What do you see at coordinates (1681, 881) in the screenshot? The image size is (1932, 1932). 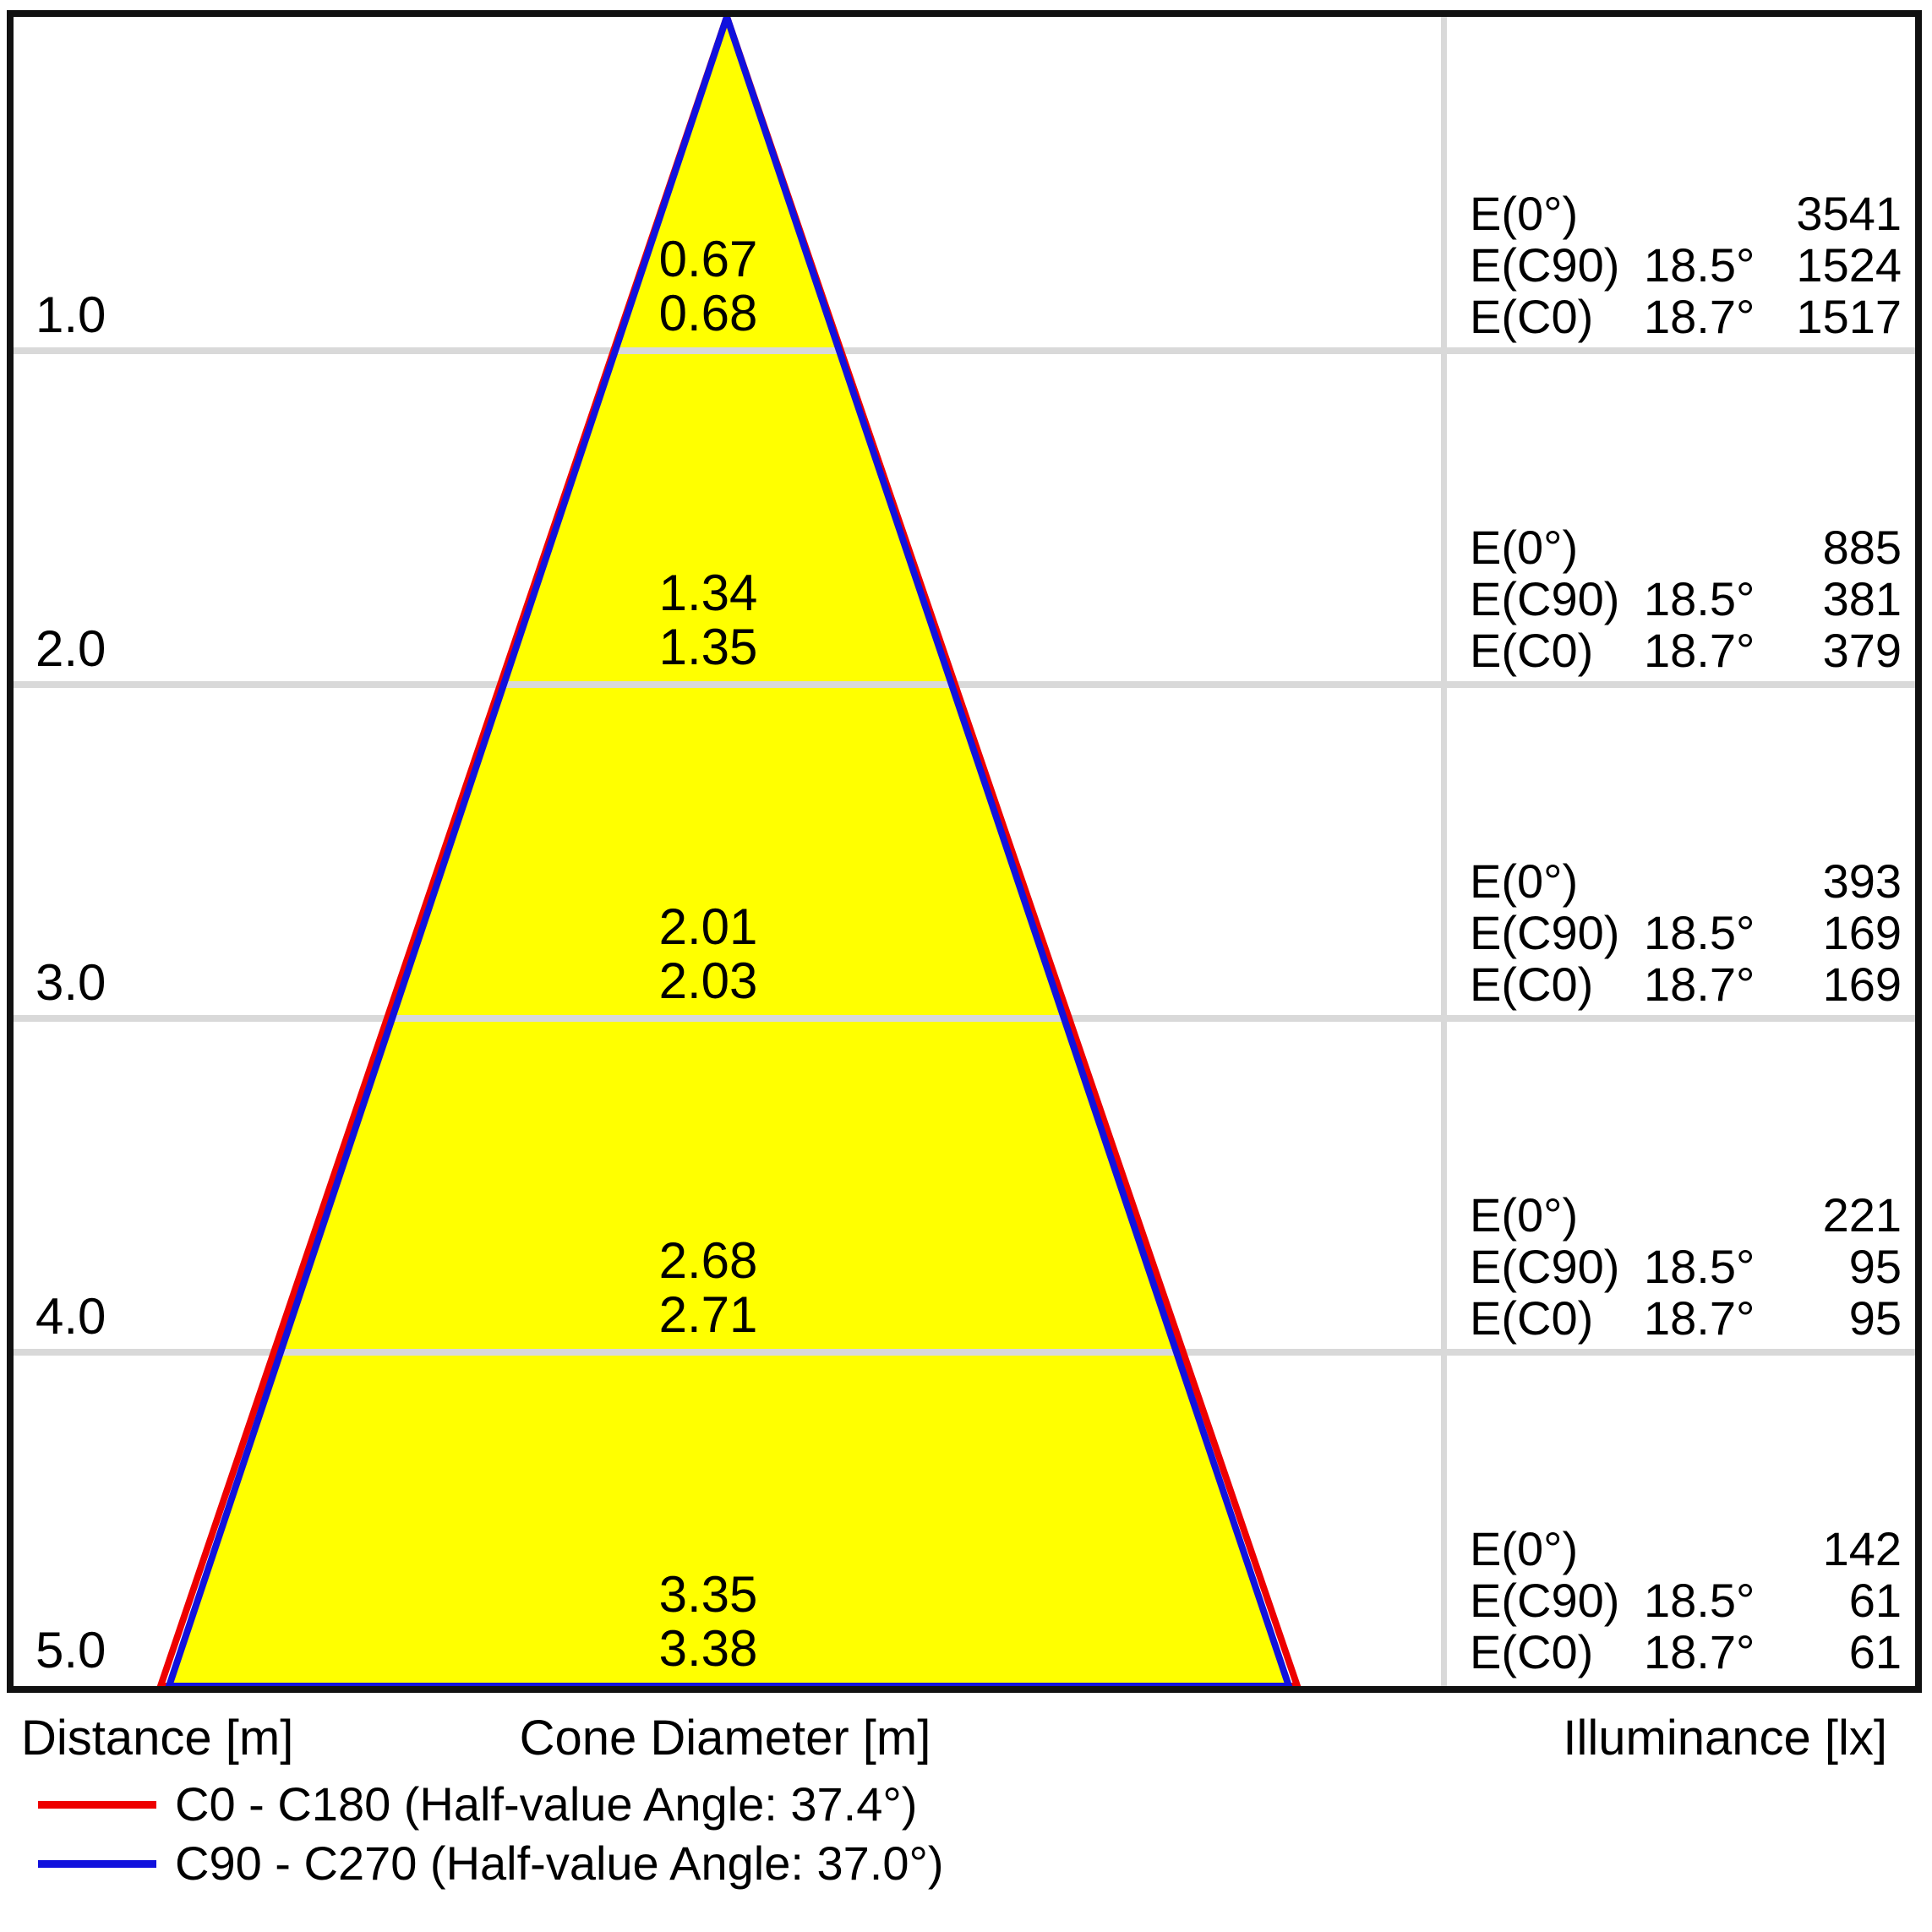 I see `illuminance-line: E(0°) 393` at bounding box center [1681, 881].